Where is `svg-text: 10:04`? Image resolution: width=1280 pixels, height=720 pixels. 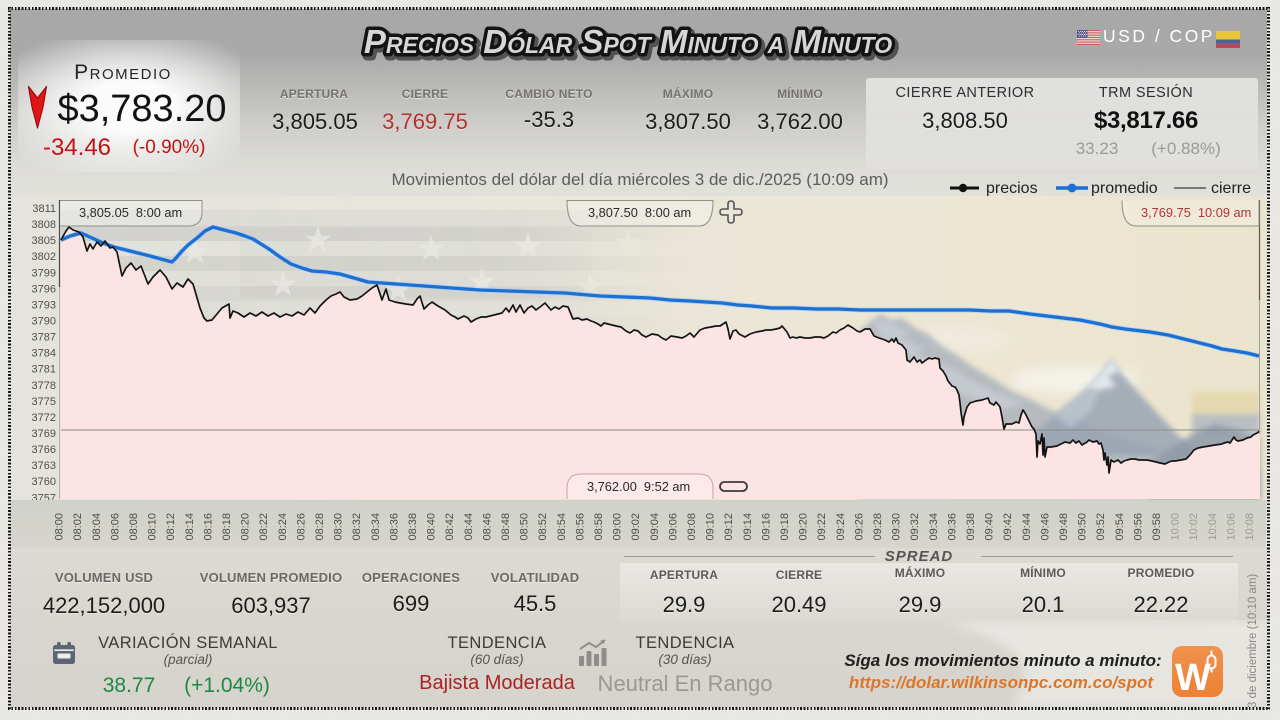
svg-text: 10:04 is located at coordinates (1213, 527).